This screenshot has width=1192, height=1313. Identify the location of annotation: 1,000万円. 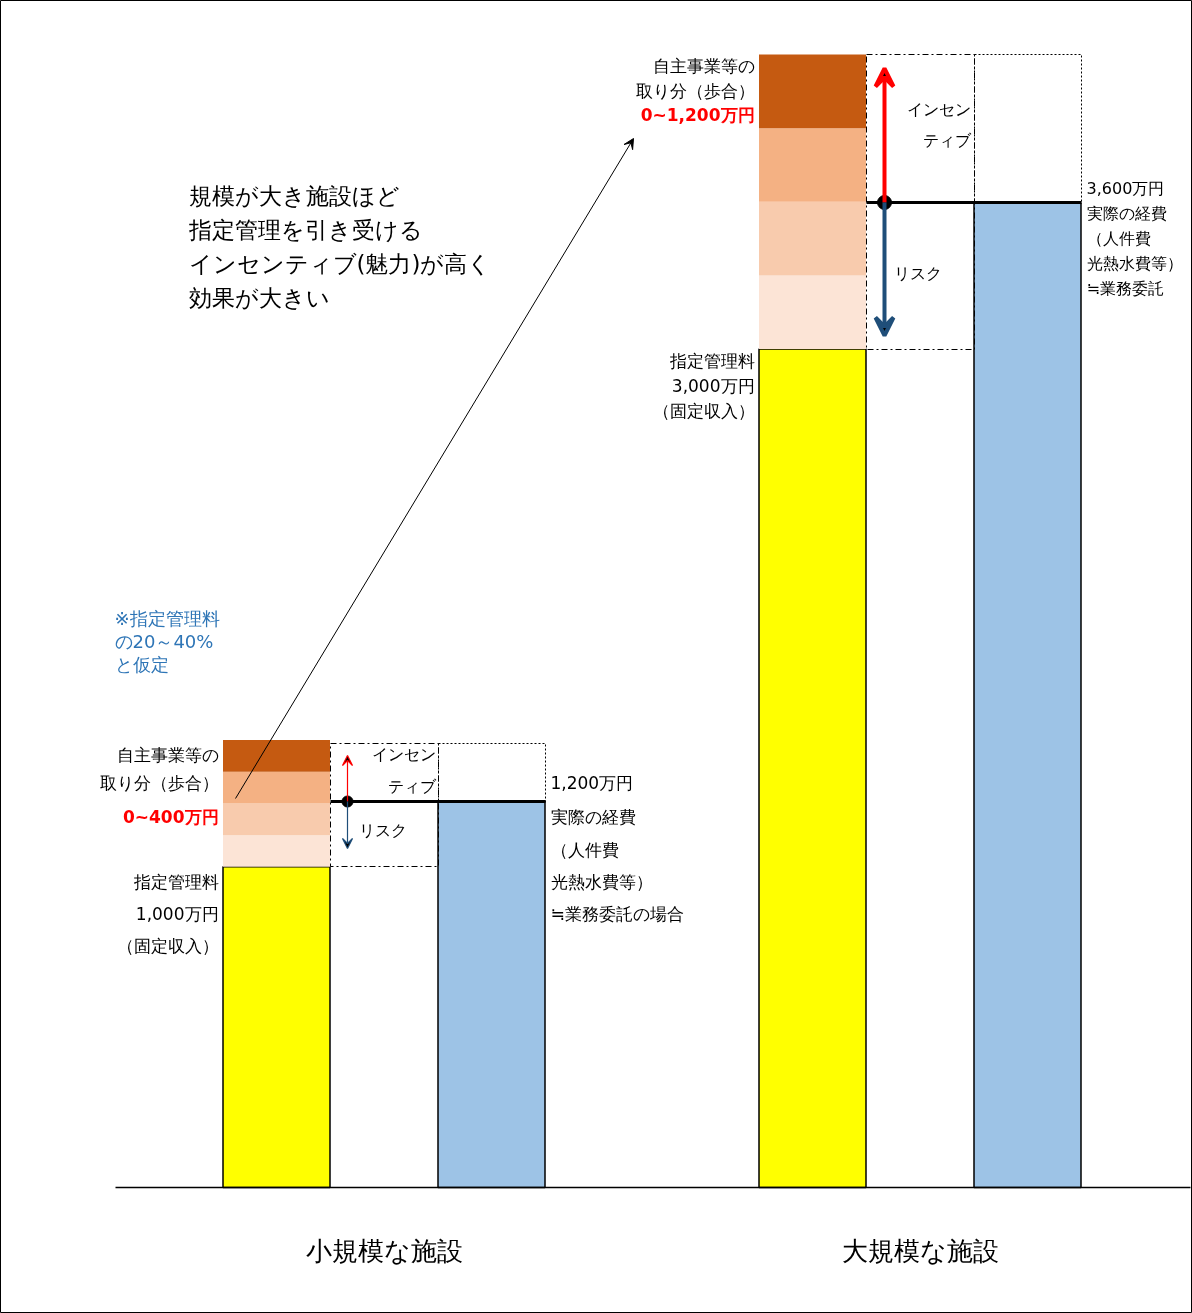
(177, 913).